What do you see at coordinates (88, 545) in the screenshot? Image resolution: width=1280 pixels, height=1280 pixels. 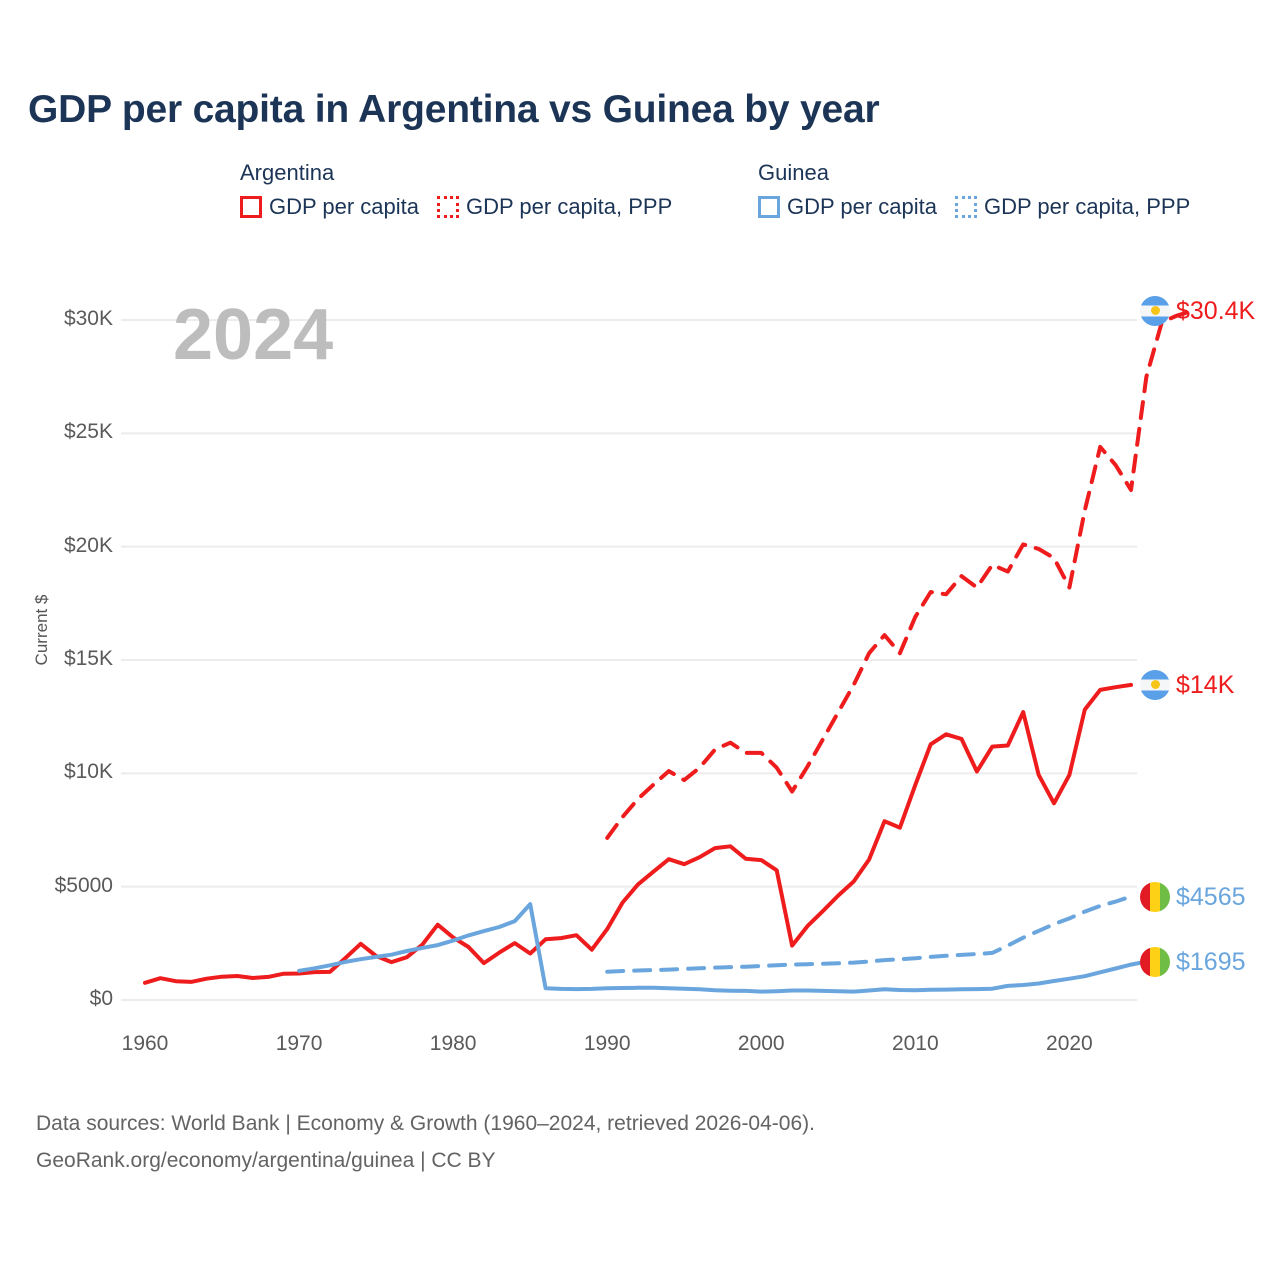 I see `y-tick-label-$20K: $20K` at bounding box center [88, 545].